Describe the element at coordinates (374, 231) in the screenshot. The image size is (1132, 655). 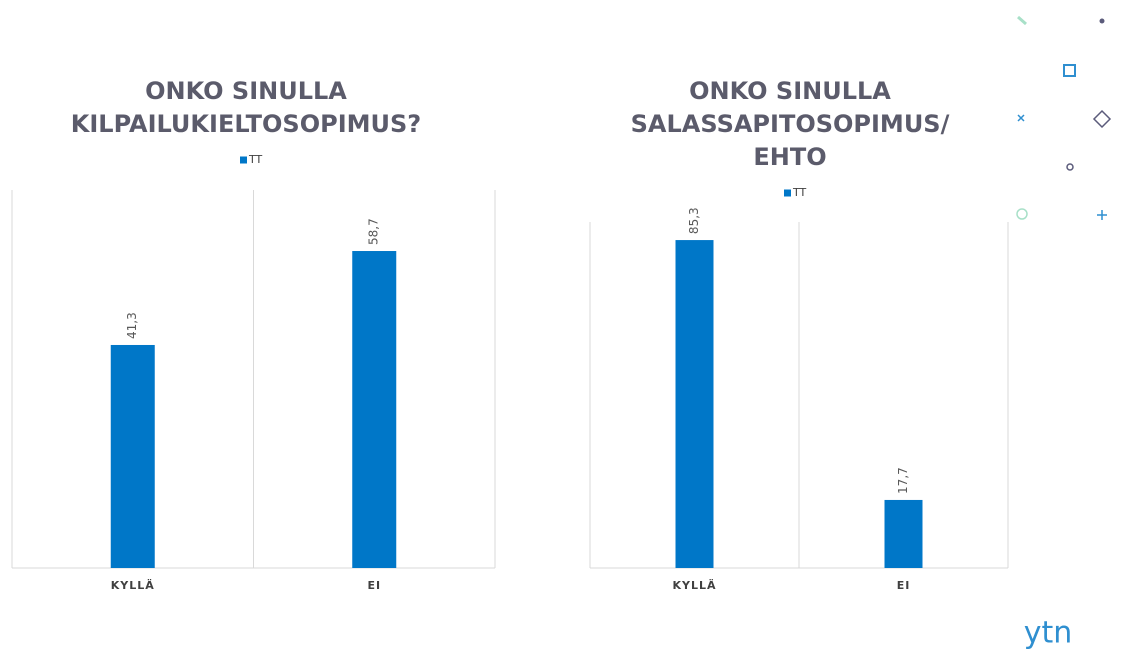
I see `data-label: 58,7` at that location.